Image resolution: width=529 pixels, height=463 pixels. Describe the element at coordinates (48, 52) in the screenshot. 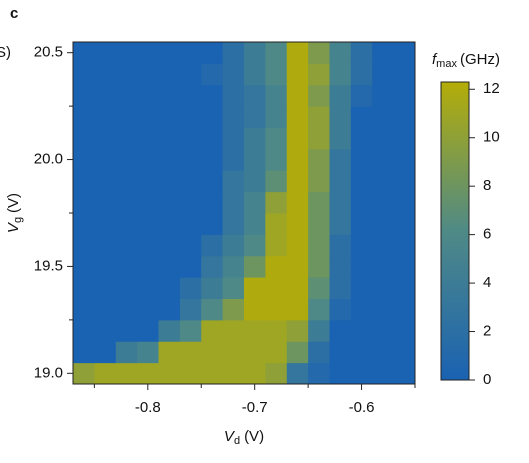

I see `y-tick-label: 20.5` at that location.